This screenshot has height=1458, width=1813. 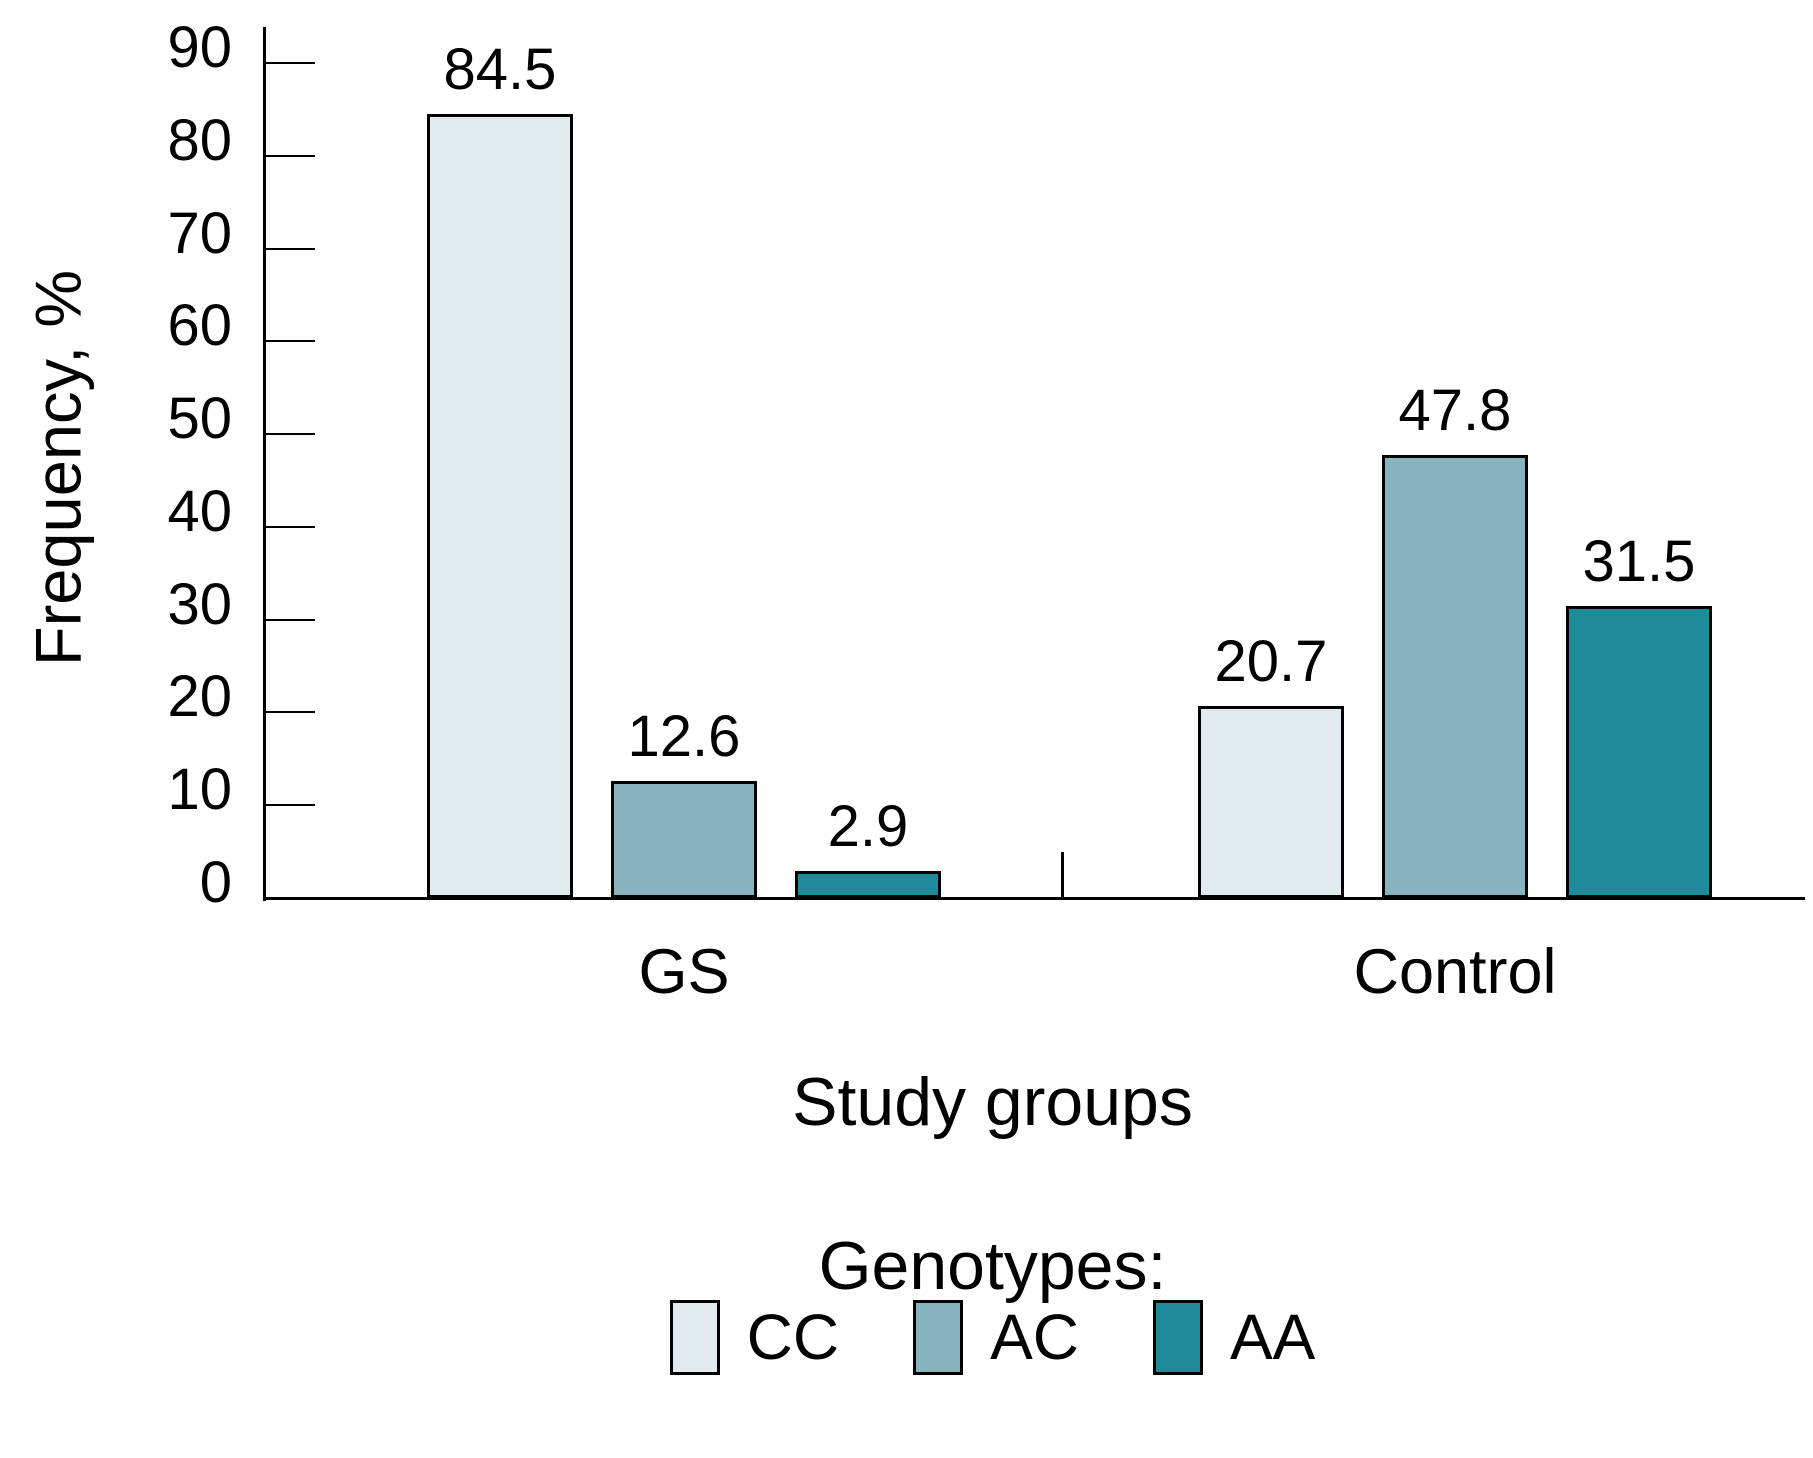 What do you see at coordinates (199, 419) in the screenshot?
I see `y-tick-label: 50` at bounding box center [199, 419].